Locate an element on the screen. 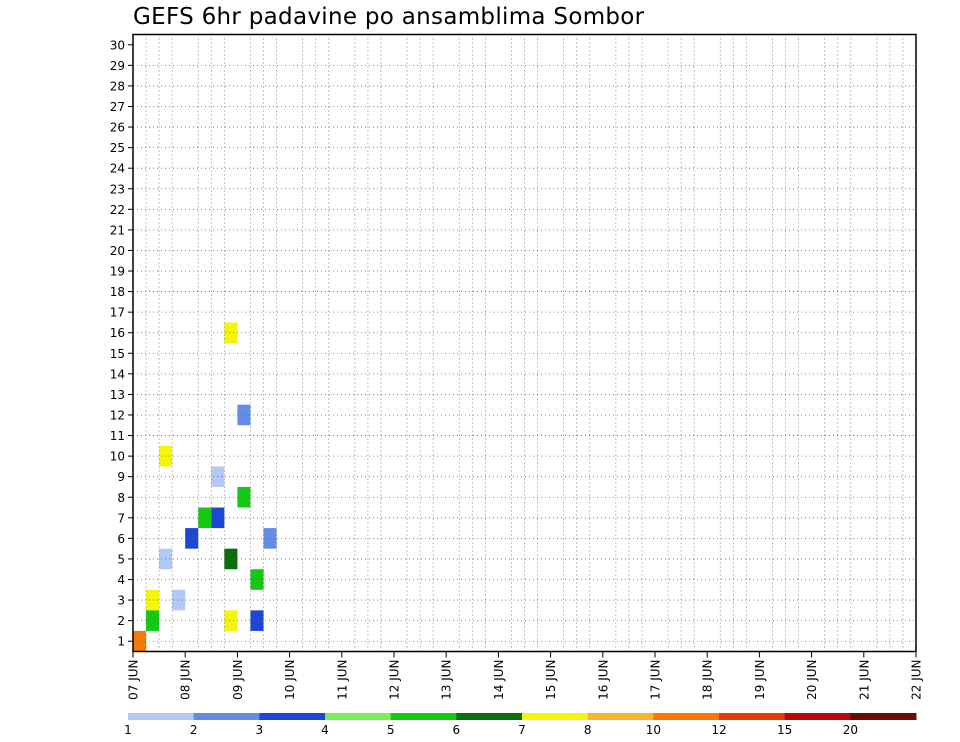 The image size is (960, 742). x-tick-label: 20 JUN is located at coordinates (812, 680).